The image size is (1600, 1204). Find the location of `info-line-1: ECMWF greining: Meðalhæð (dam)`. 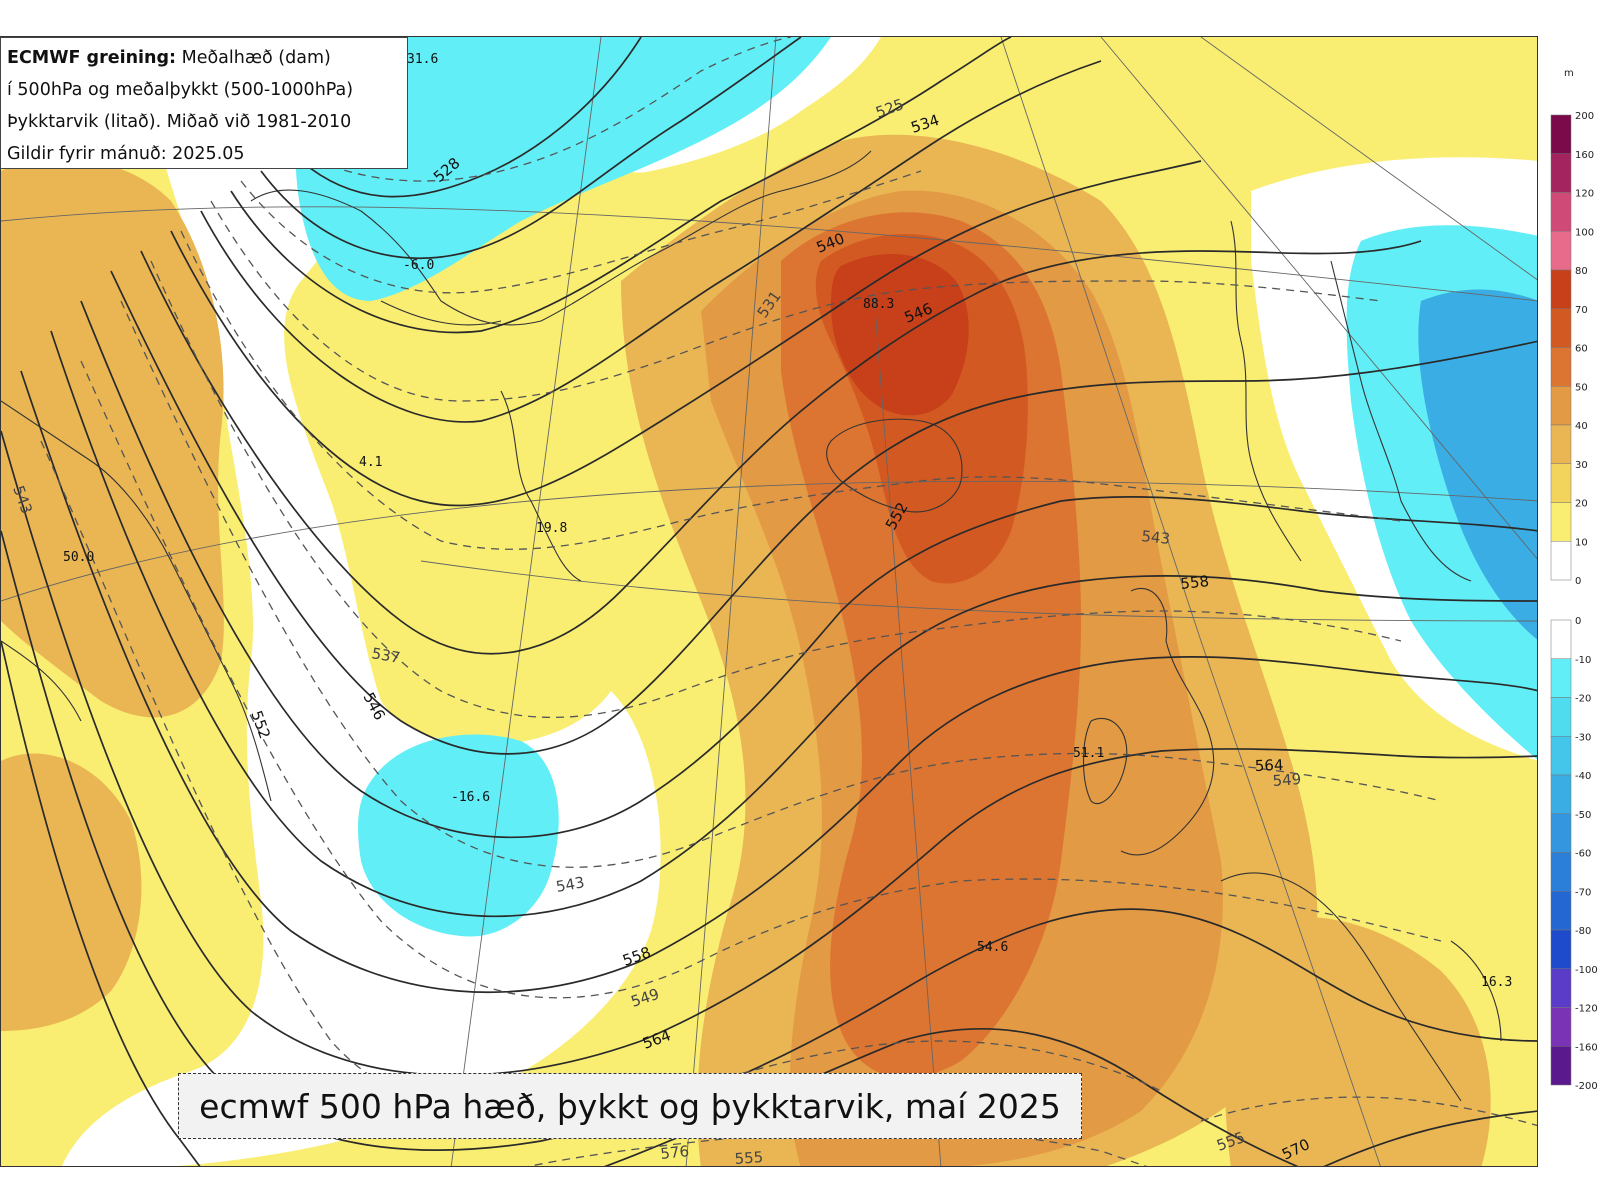

info-line-1: ECMWF greining: Meðalhæð (dam) is located at coordinates (204, 58).